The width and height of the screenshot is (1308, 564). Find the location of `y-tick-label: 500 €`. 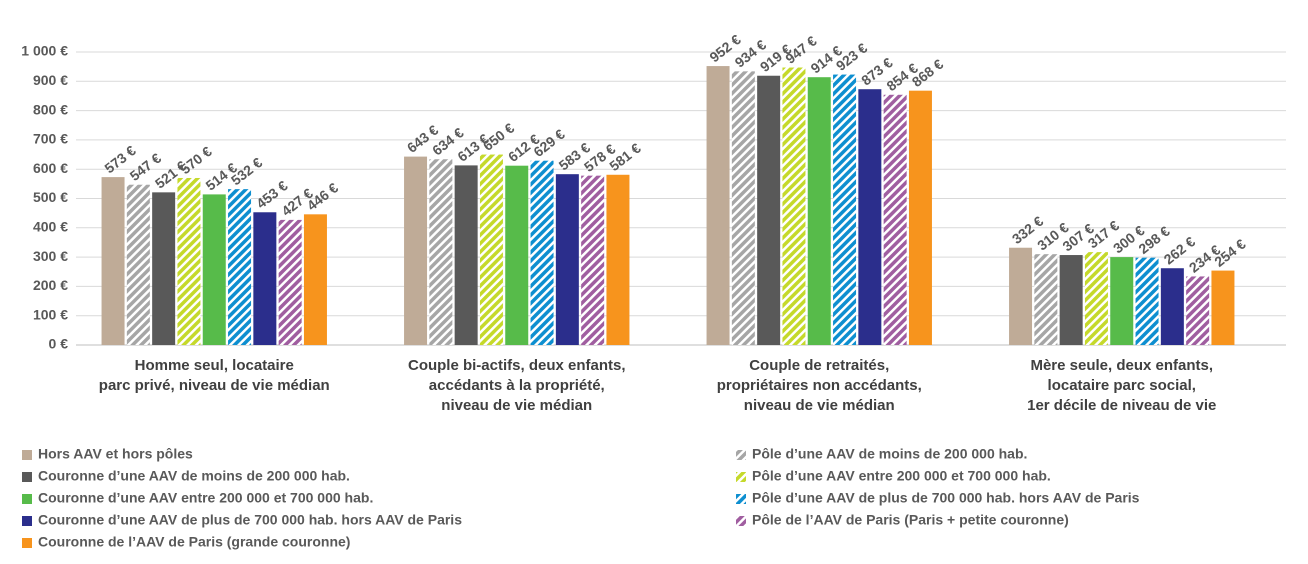

y-tick-label: 500 € is located at coordinates (50, 197).